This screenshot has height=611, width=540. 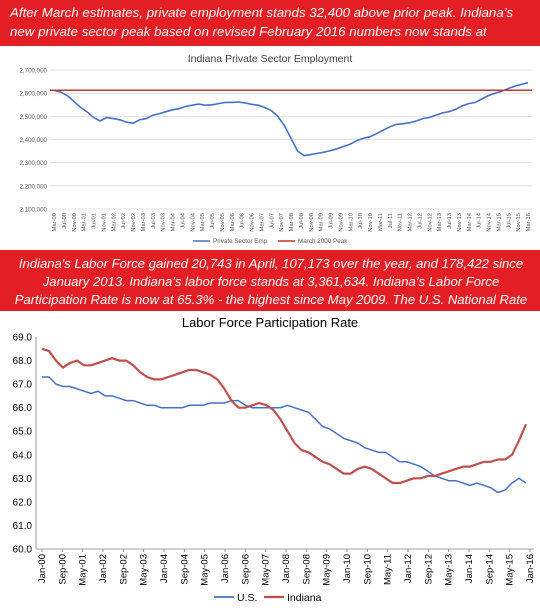 What do you see at coordinates (530, 568) in the screenshot?
I see `x-tick-label: Jan-16` at bounding box center [530, 568].